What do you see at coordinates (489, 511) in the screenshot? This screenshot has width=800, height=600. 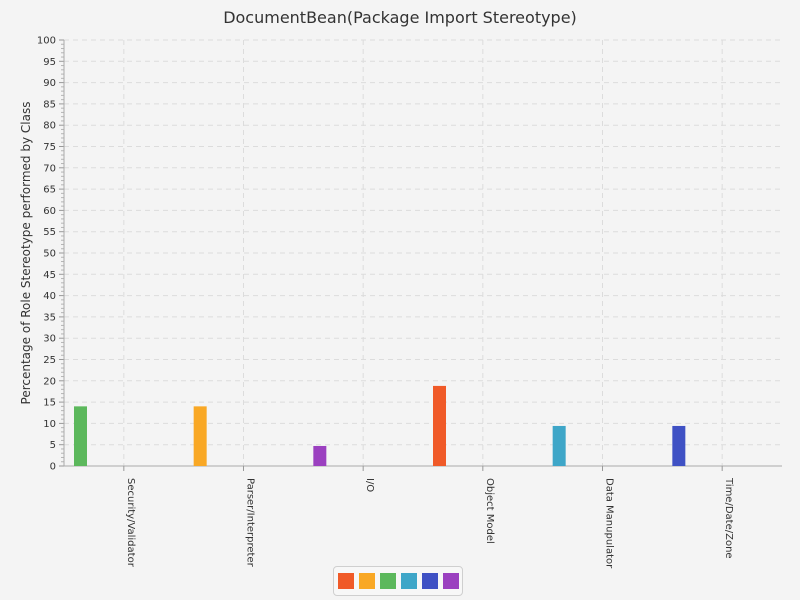 I see `x-tick-label: Object Model` at bounding box center [489, 511].